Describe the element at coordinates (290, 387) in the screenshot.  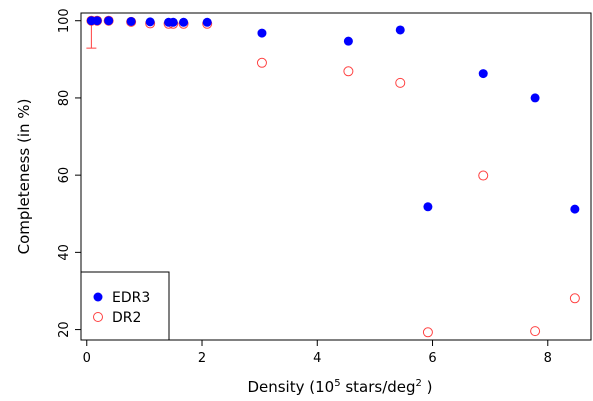
I see `x-axis-label-prefix: Density (10` at that location.